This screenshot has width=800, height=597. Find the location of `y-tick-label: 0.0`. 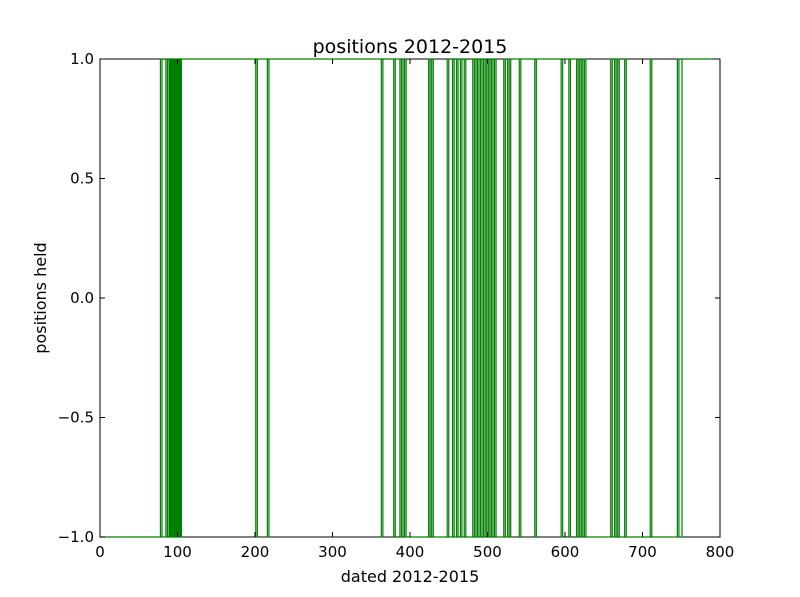

y-tick-label: 0.0 is located at coordinates (82, 298).